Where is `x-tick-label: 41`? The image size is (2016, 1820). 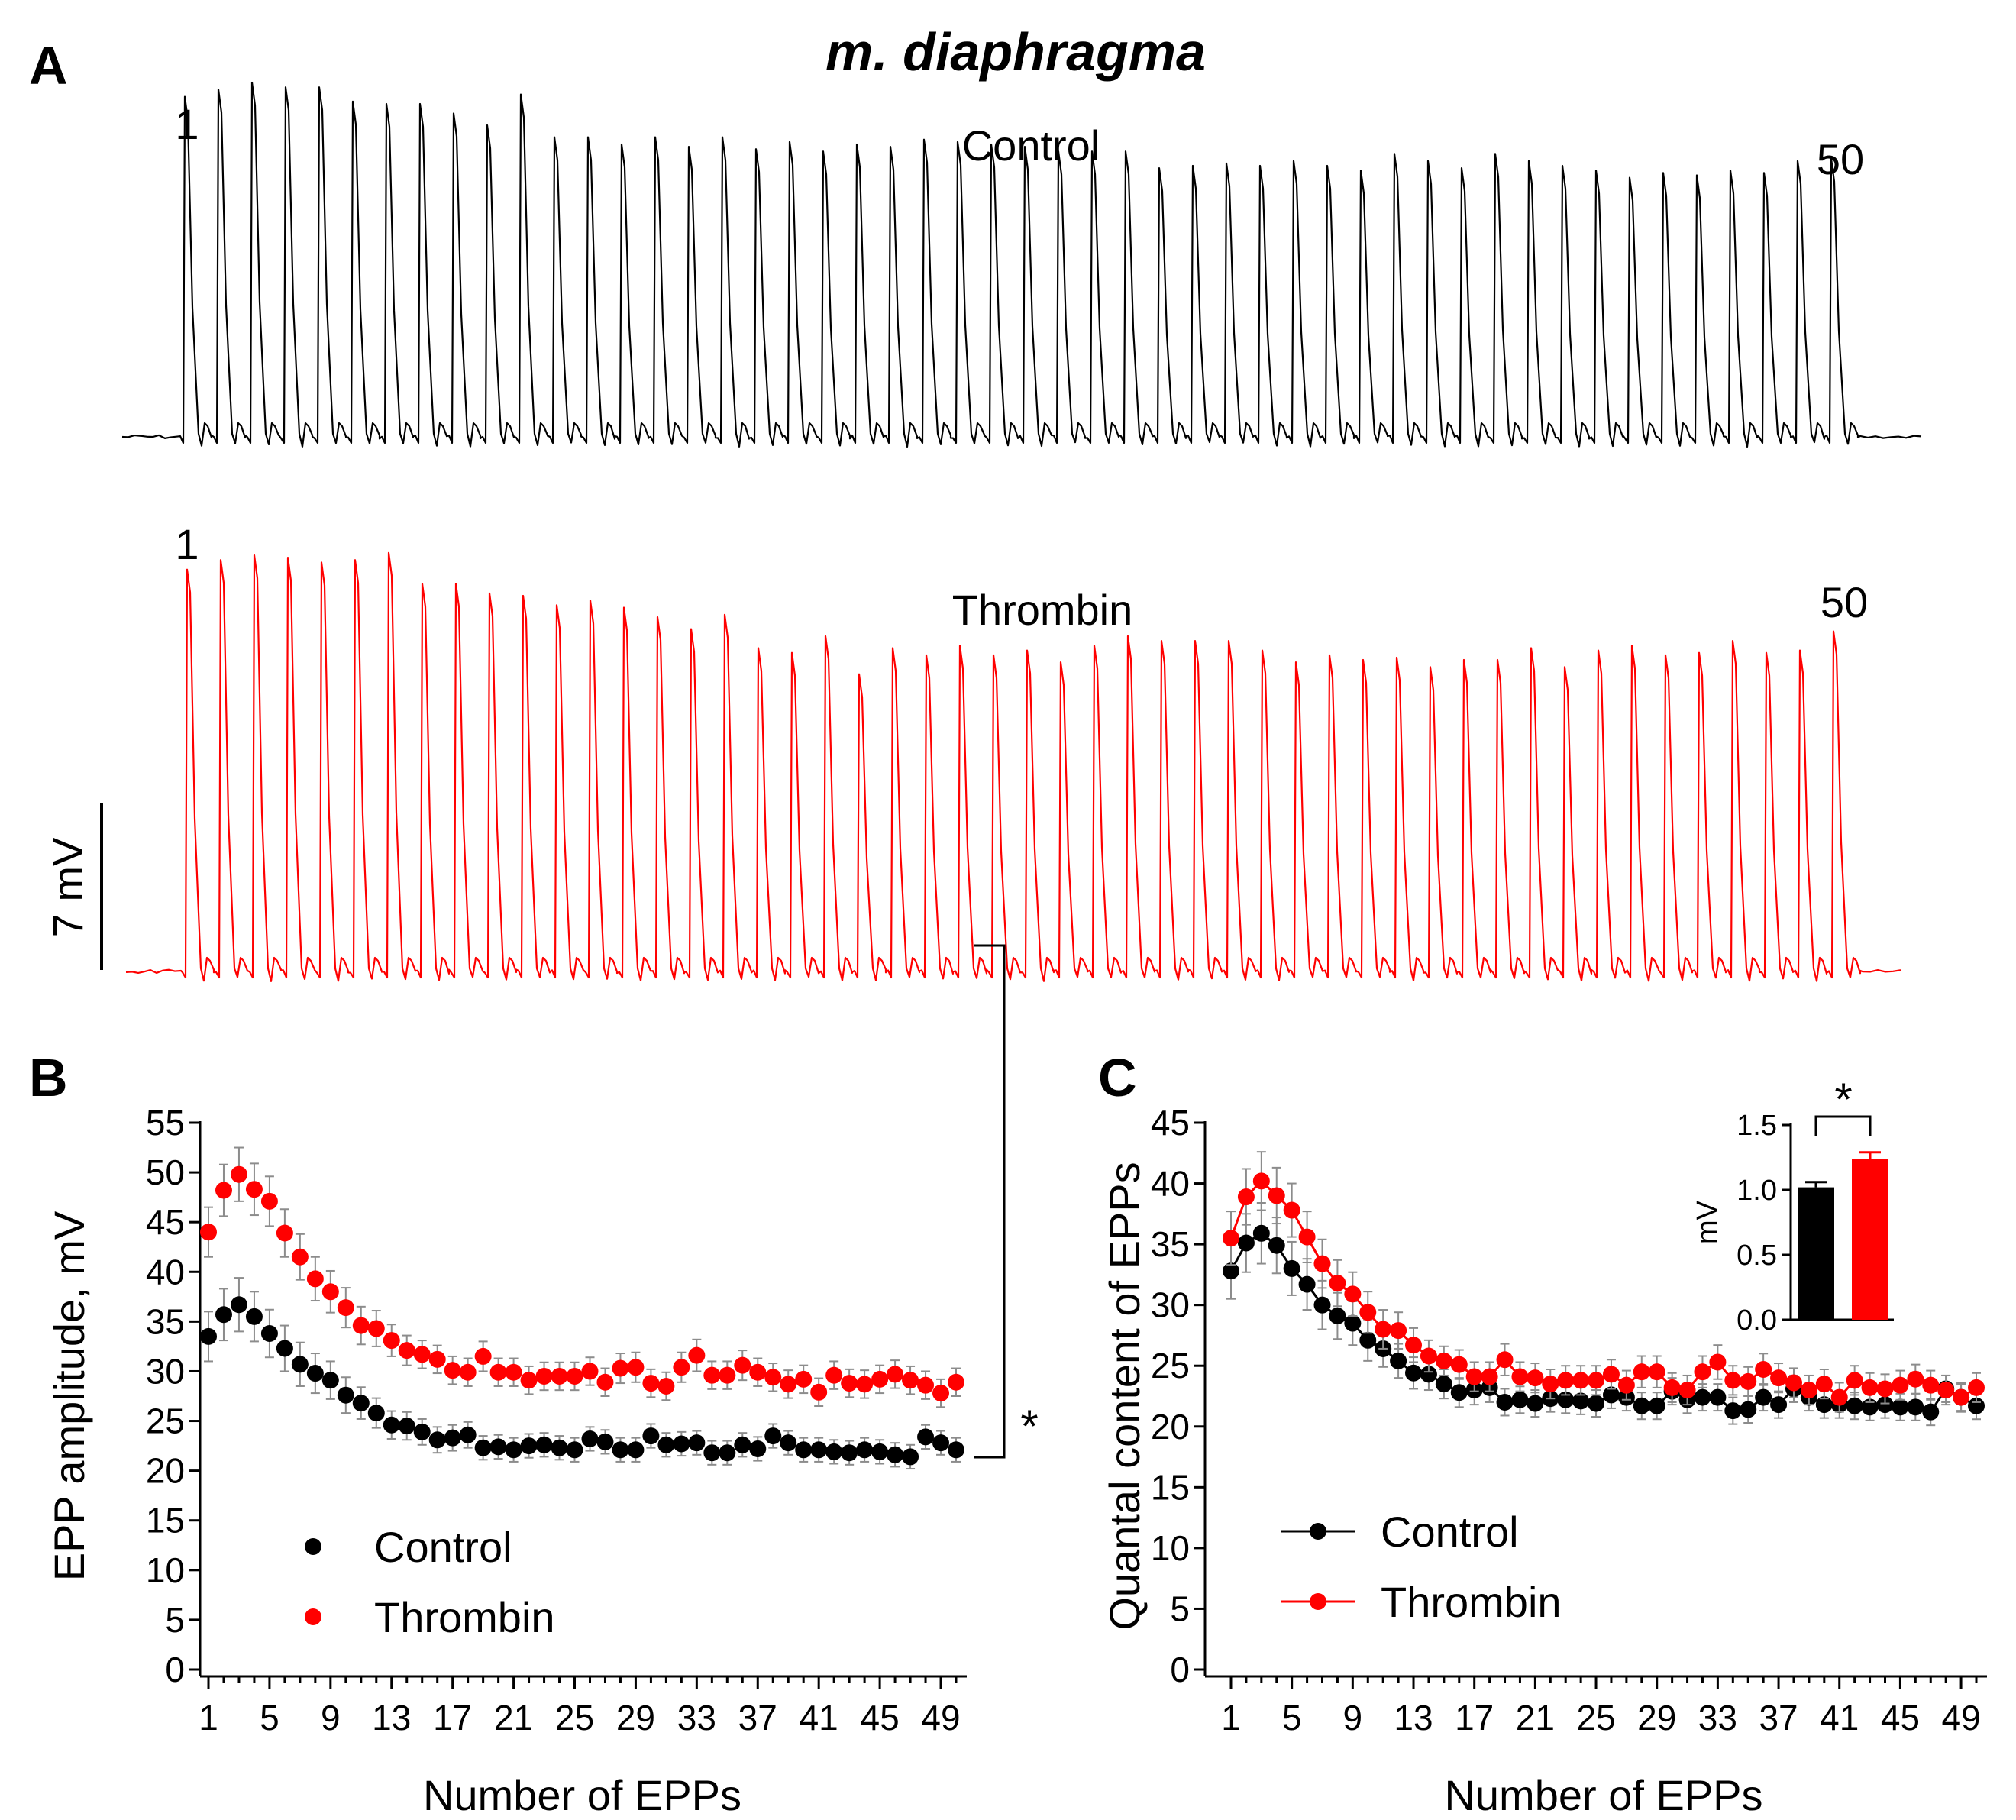
x-tick-label: 41 is located at coordinates (1840, 1718).